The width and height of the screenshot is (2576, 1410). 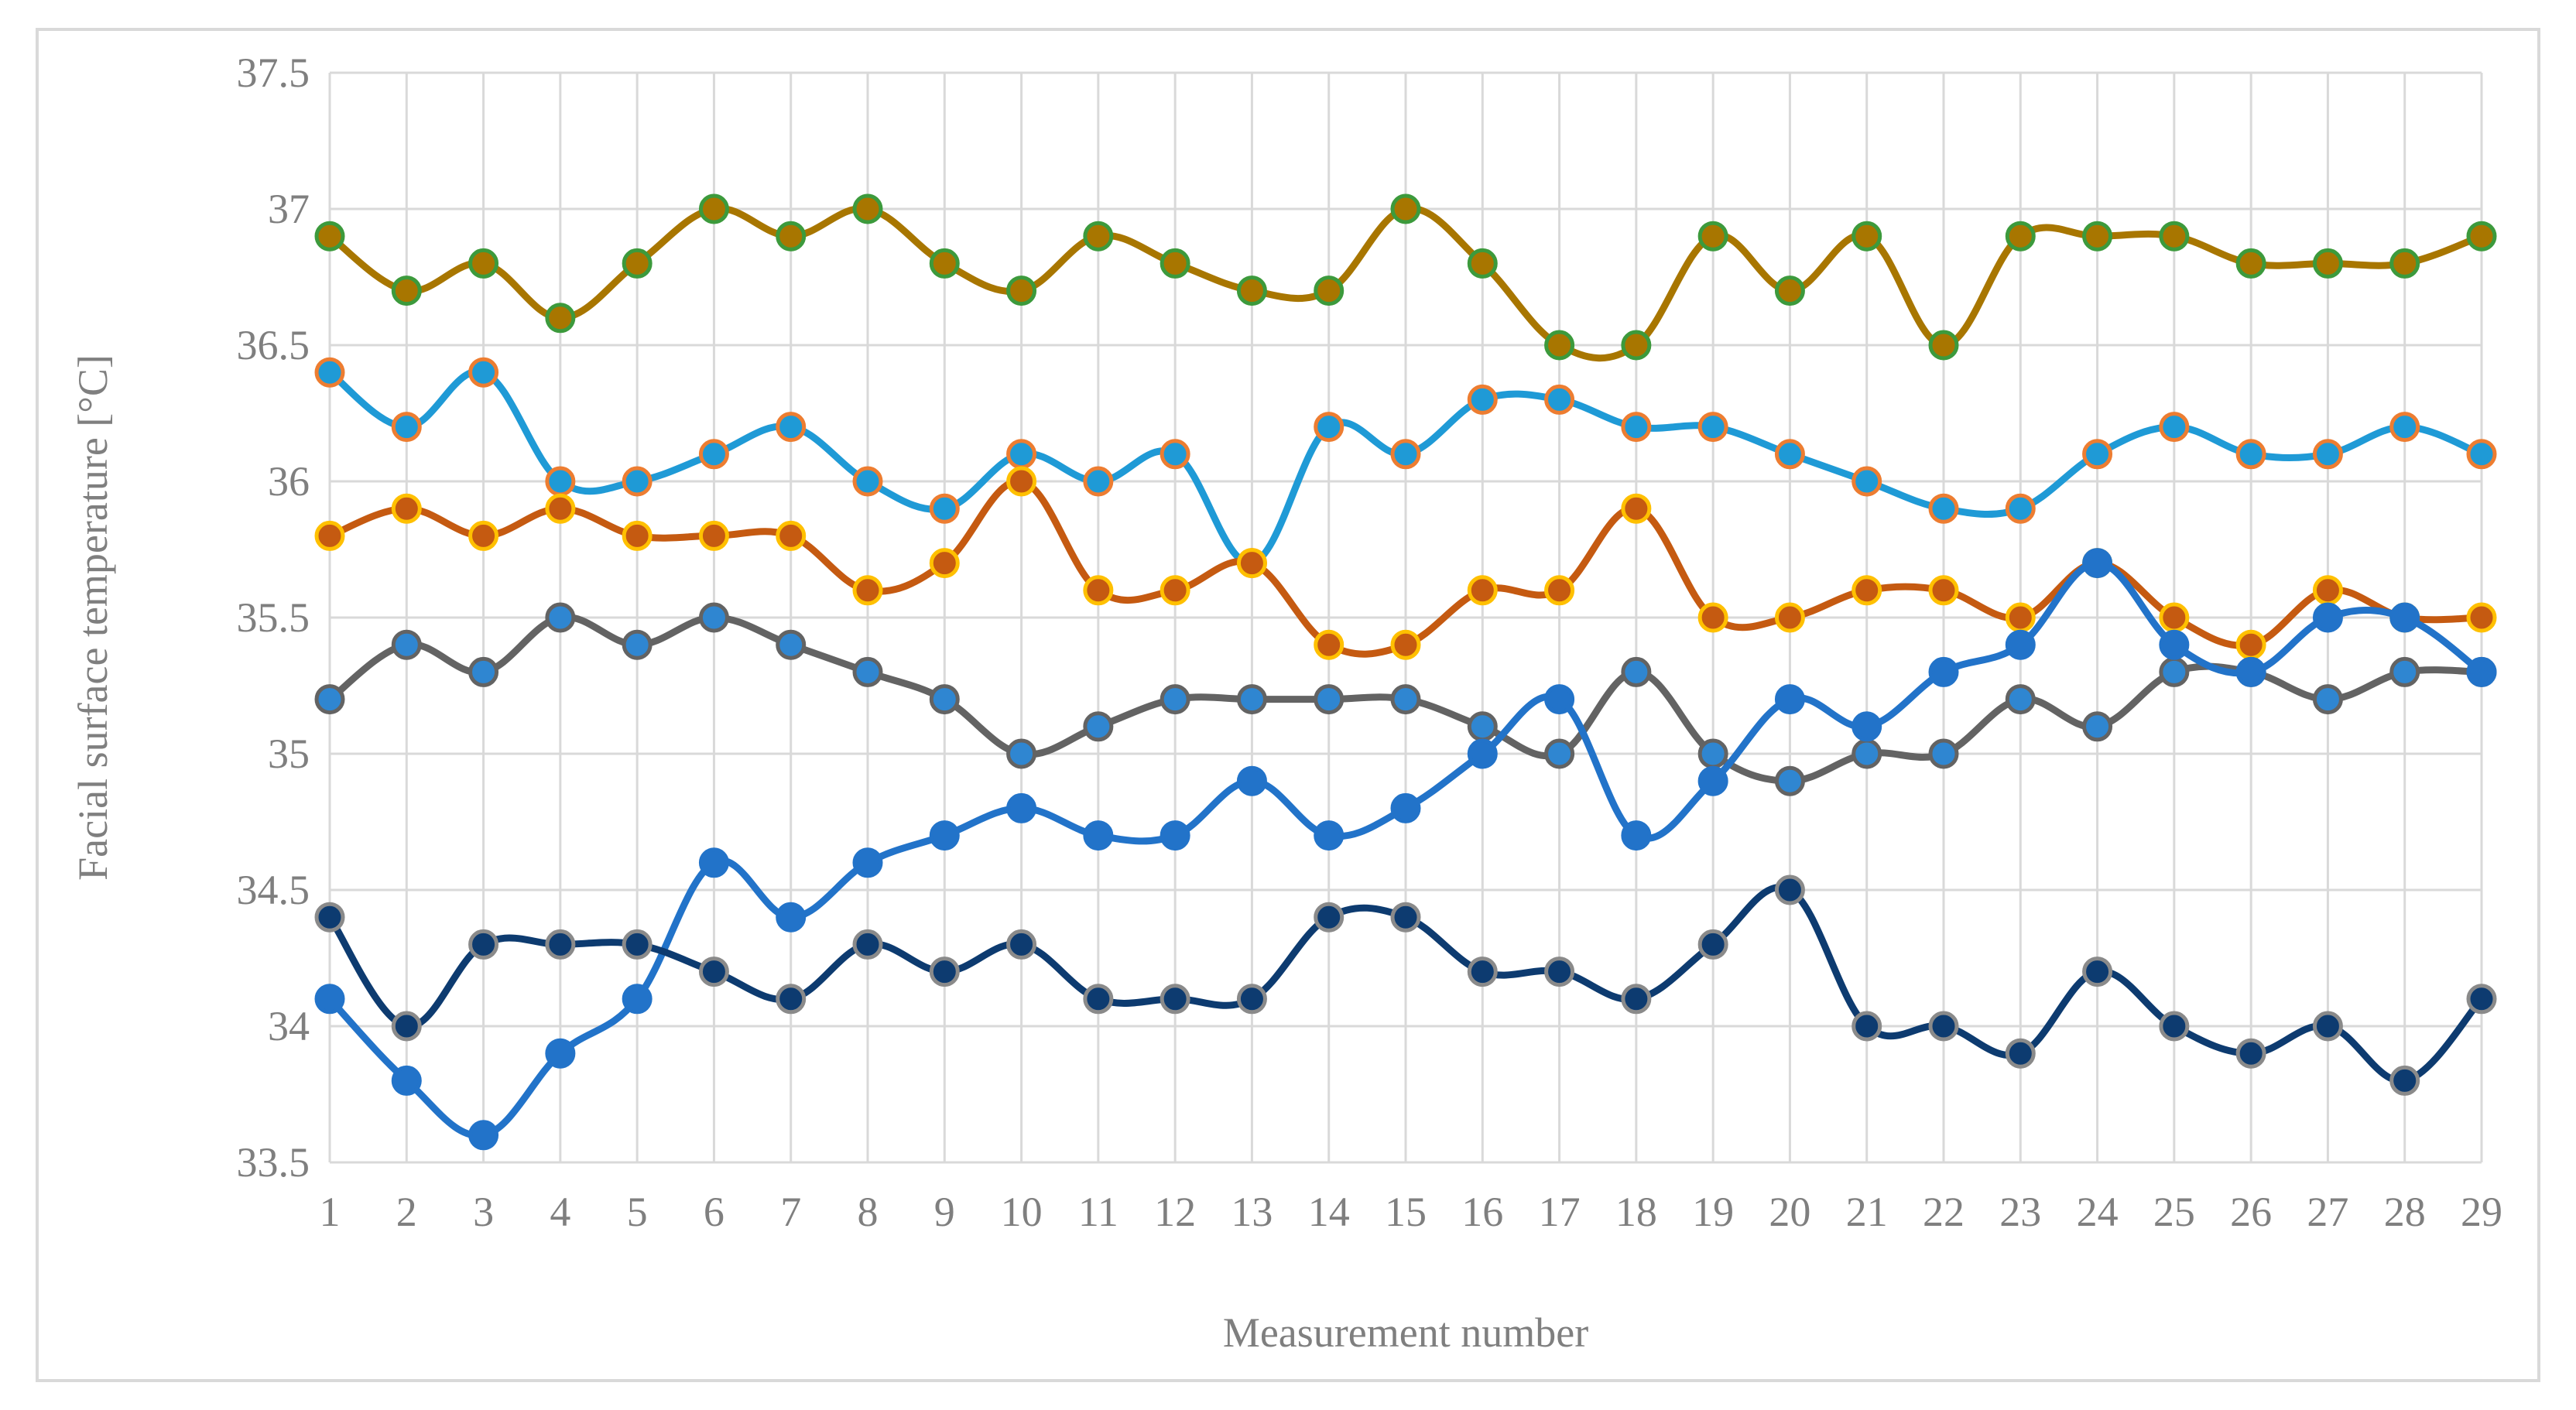 What do you see at coordinates (1098, 1212) in the screenshot?
I see `x-tick-label: 11` at bounding box center [1098, 1212].